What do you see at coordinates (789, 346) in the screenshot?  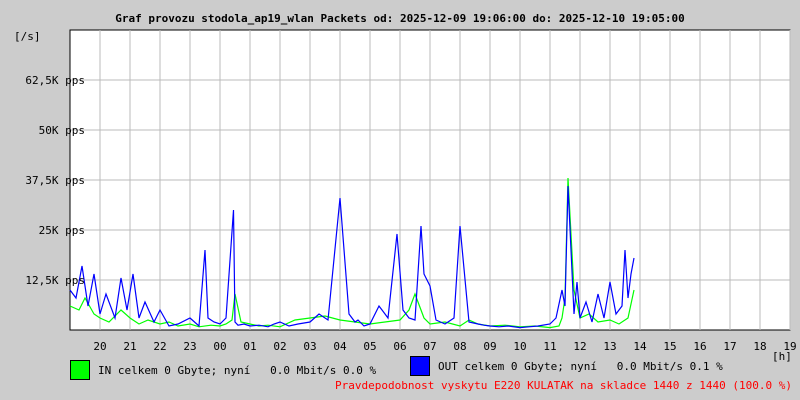 I see `x-tick-label: 19` at bounding box center [789, 346].